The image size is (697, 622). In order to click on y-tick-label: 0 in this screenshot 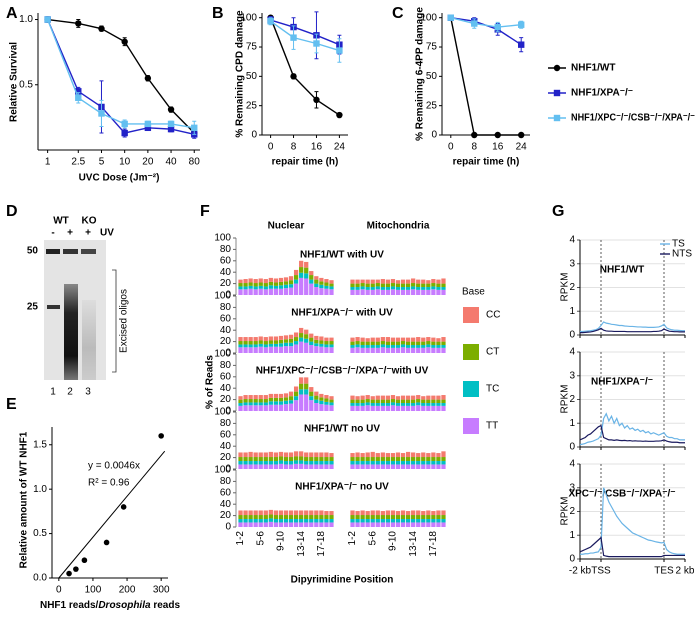, I will do `click(228, 527)`.